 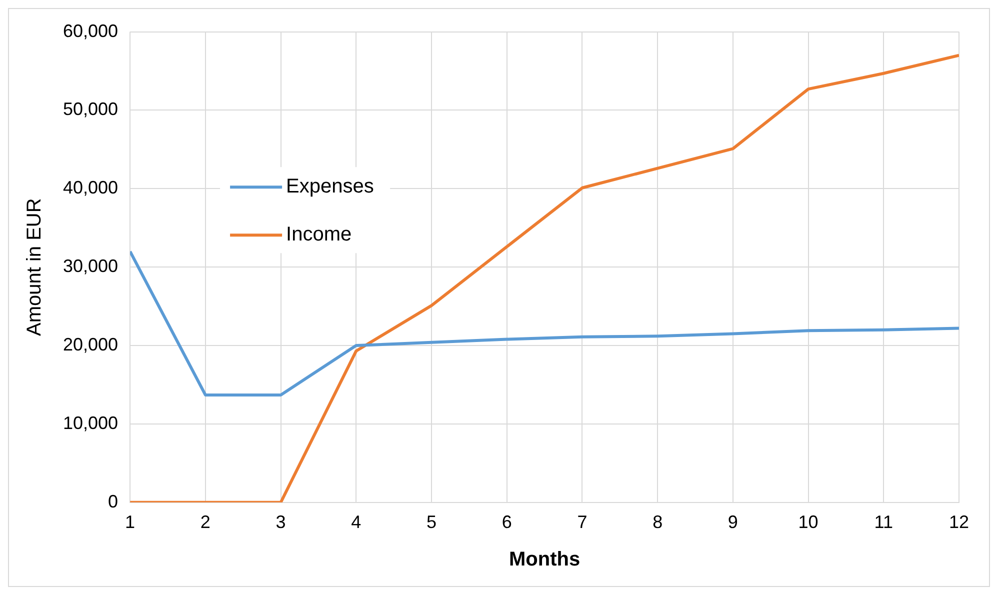 I want to click on x-tick-label: 6, so click(x=507, y=522).